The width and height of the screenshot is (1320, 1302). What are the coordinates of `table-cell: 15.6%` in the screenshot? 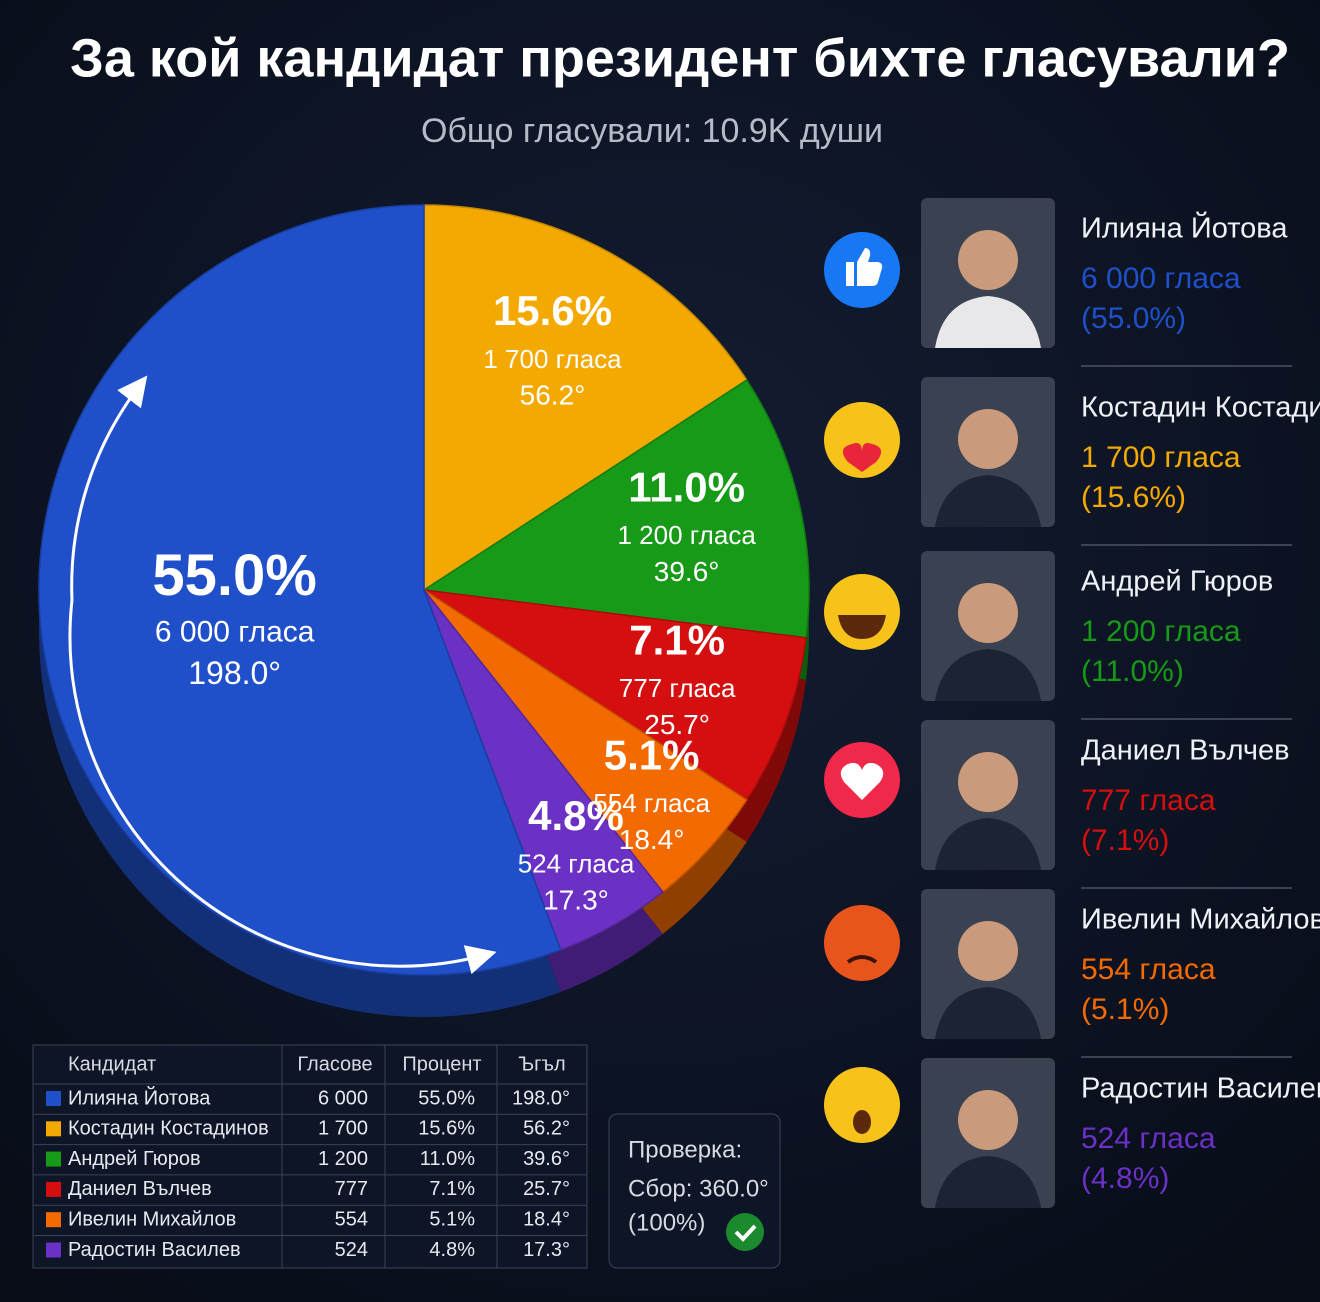 It's located at (446, 1129).